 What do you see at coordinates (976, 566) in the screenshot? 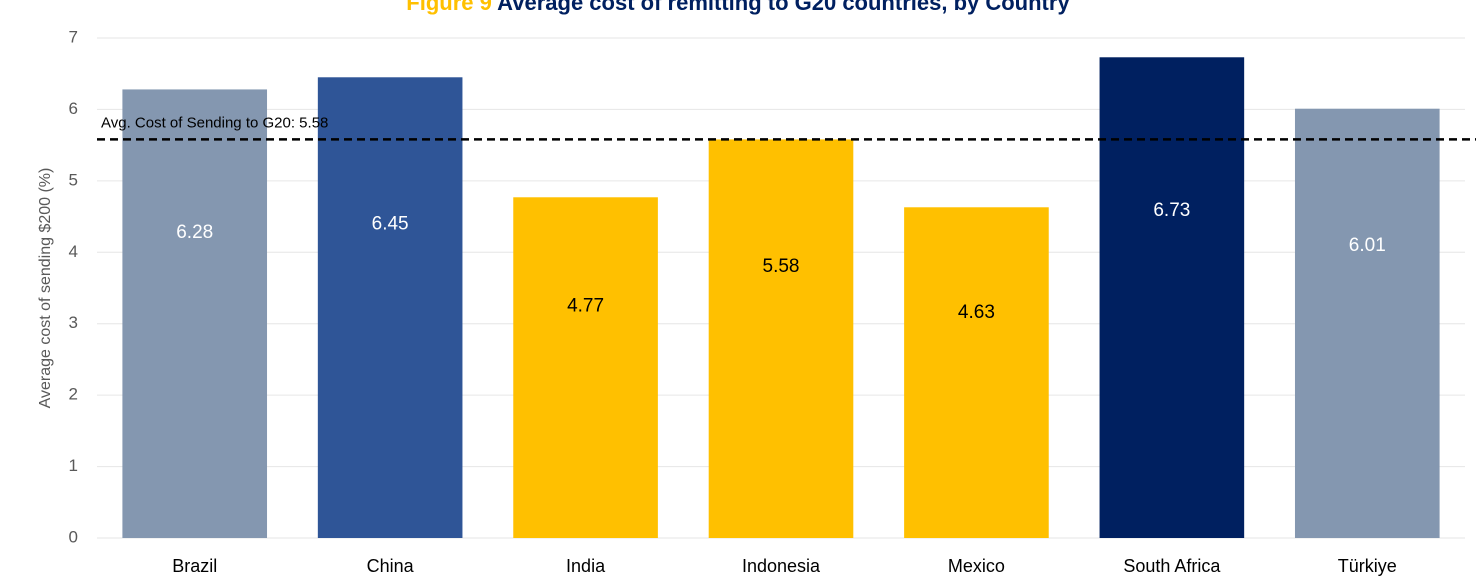
I see `x-tick-label: Mexico` at bounding box center [976, 566].